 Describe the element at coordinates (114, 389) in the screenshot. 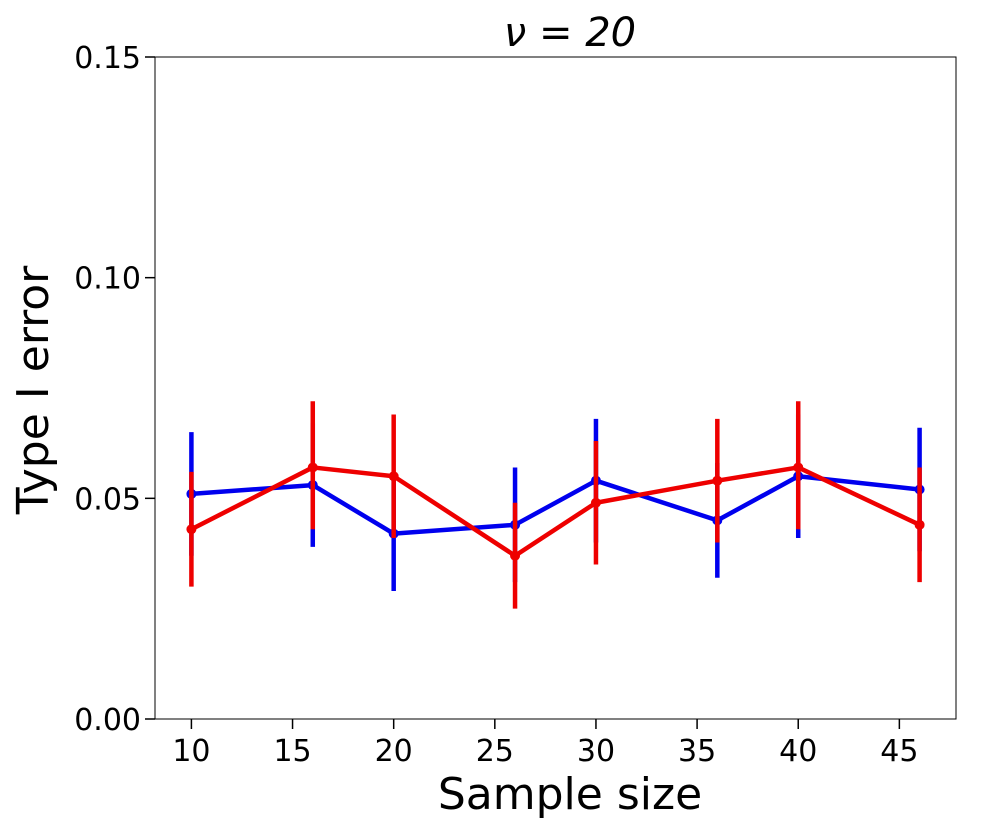

I see `y-axis: 0.00 0.05 0.10 0.15` at that location.